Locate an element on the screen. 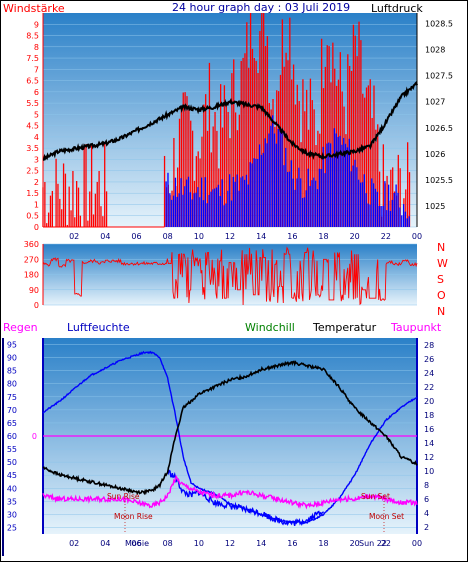 The width and height of the screenshot is (470, 562). humidity-tick-label: 80 is located at coordinates (12, 384).